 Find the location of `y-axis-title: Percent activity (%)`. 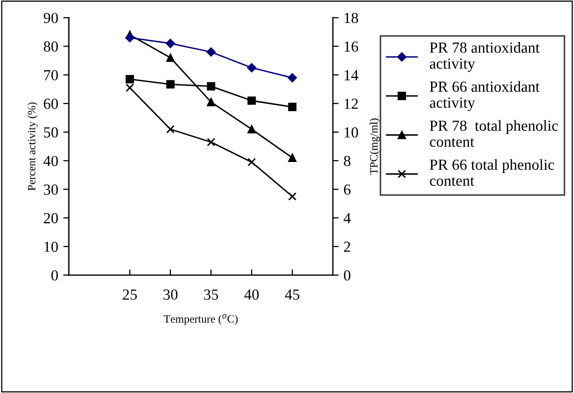

y-axis-title: Percent activity (%) is located at coordinates (33, 146).